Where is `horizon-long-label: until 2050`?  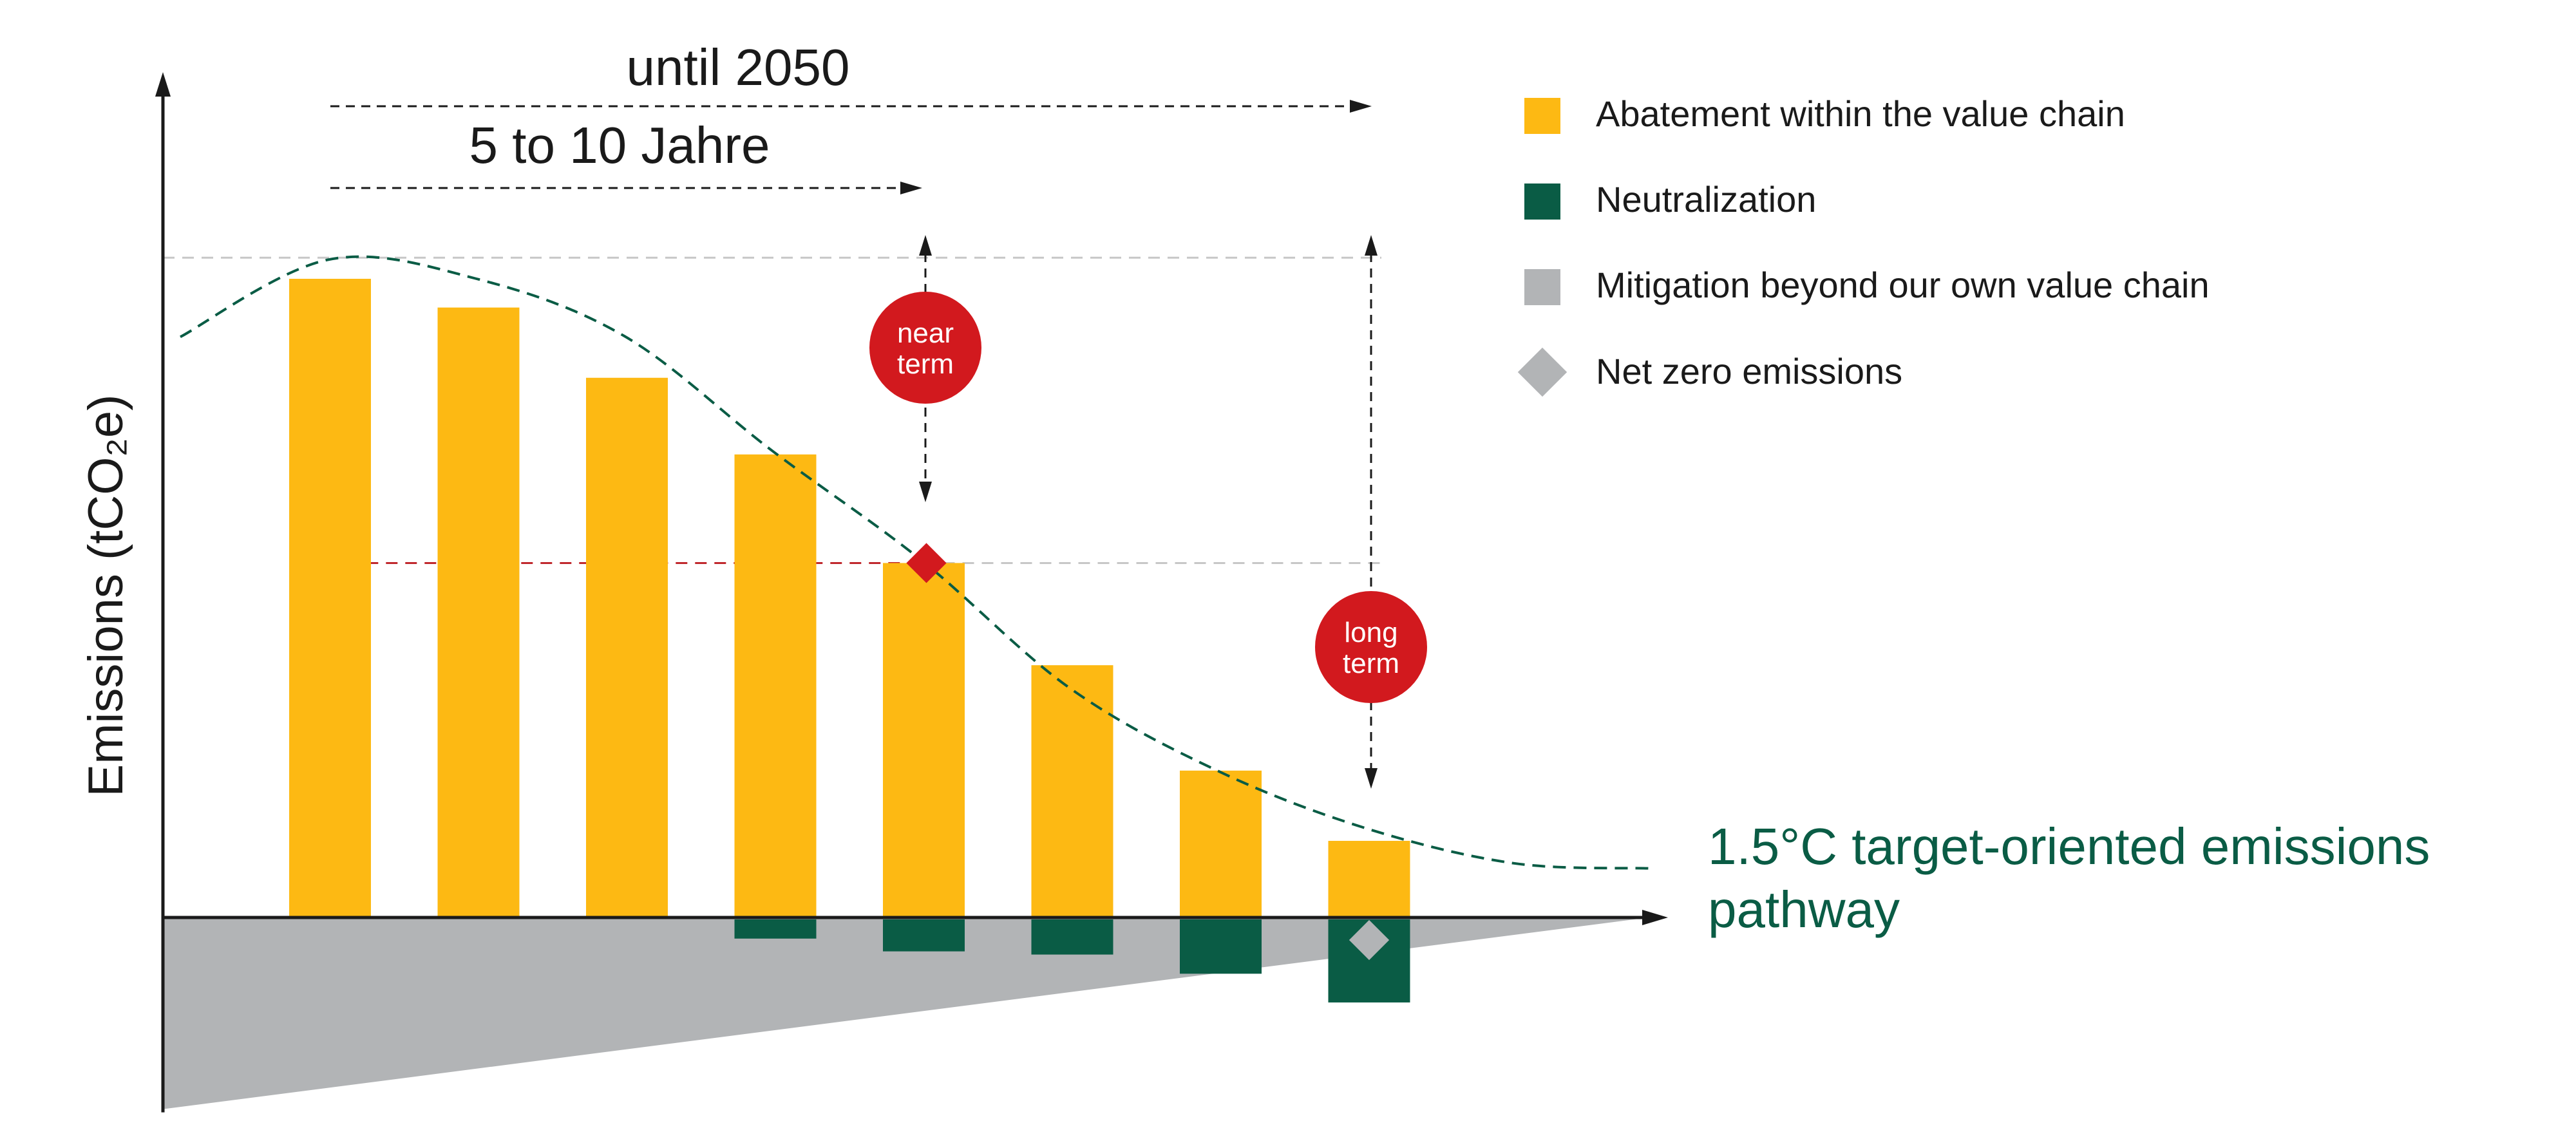
horizon-long-label: until 2050 is located at coordinates (739, 67).